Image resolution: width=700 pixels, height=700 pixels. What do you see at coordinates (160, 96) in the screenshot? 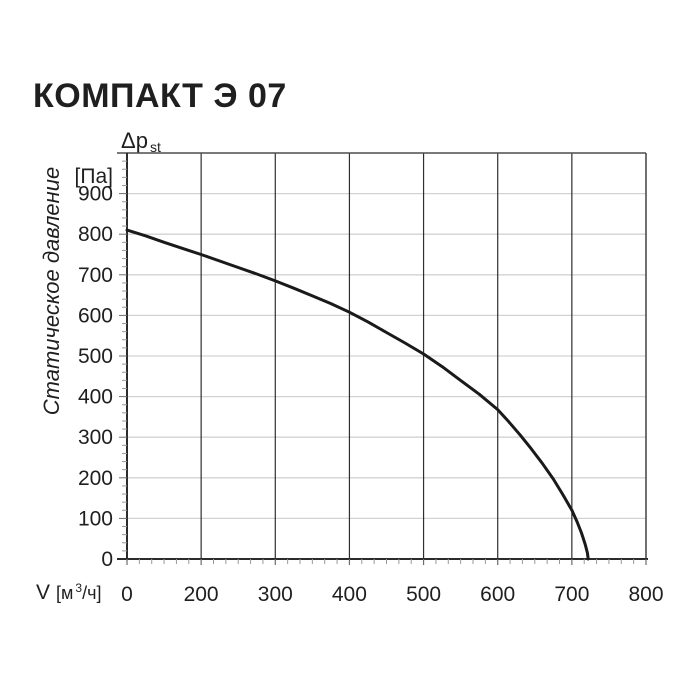
I see `page-title: КОМПАКТ Э 07` at bounding box center [160, 96].